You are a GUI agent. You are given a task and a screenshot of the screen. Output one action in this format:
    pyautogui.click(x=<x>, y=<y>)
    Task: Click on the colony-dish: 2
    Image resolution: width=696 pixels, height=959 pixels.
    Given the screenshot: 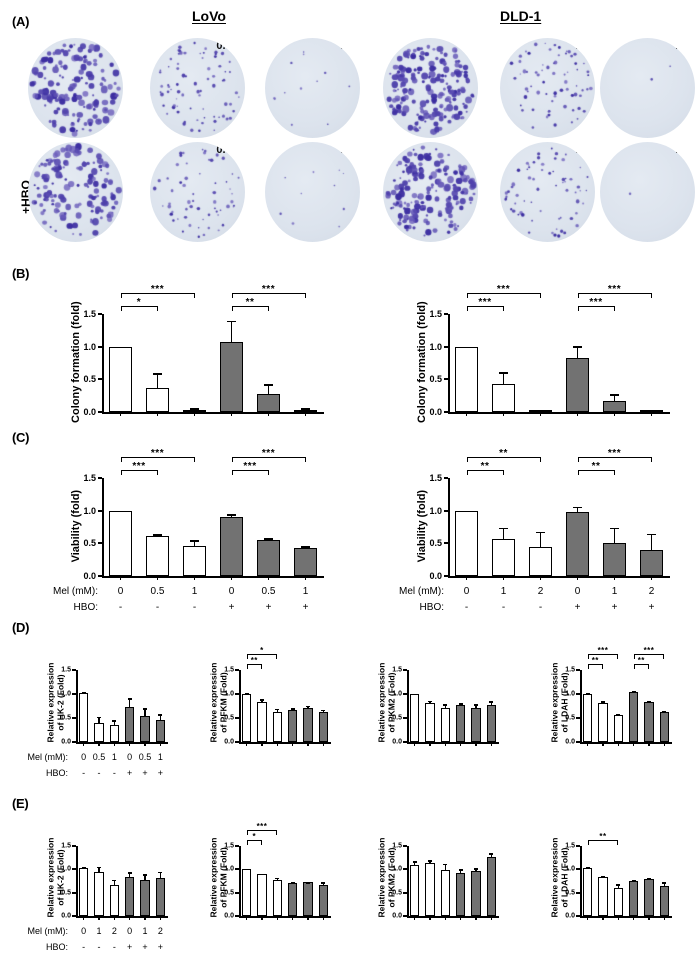 What is the action you would take?
    pyautogui.click(x=647, y=192)
    